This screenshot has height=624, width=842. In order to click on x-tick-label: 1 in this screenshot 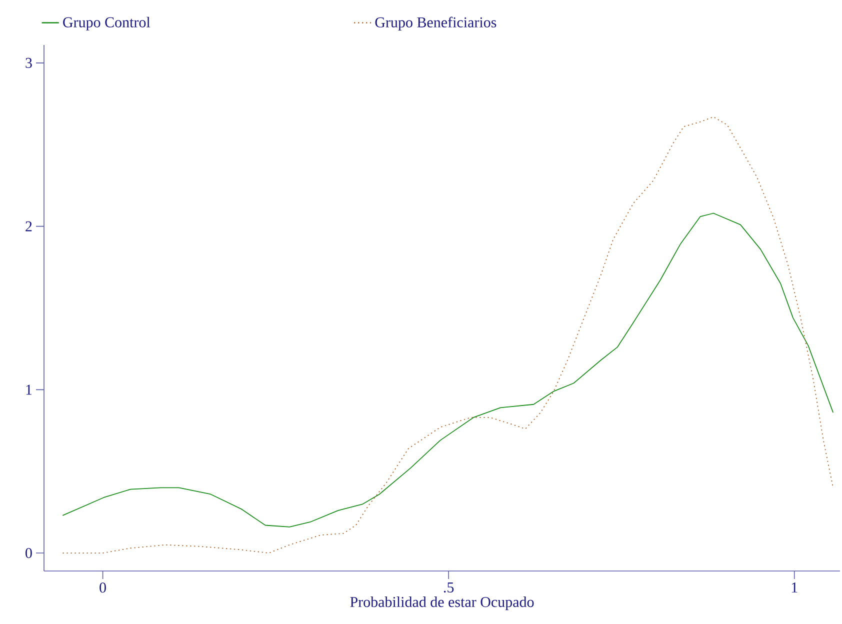, I will do `click(795, 587)`.